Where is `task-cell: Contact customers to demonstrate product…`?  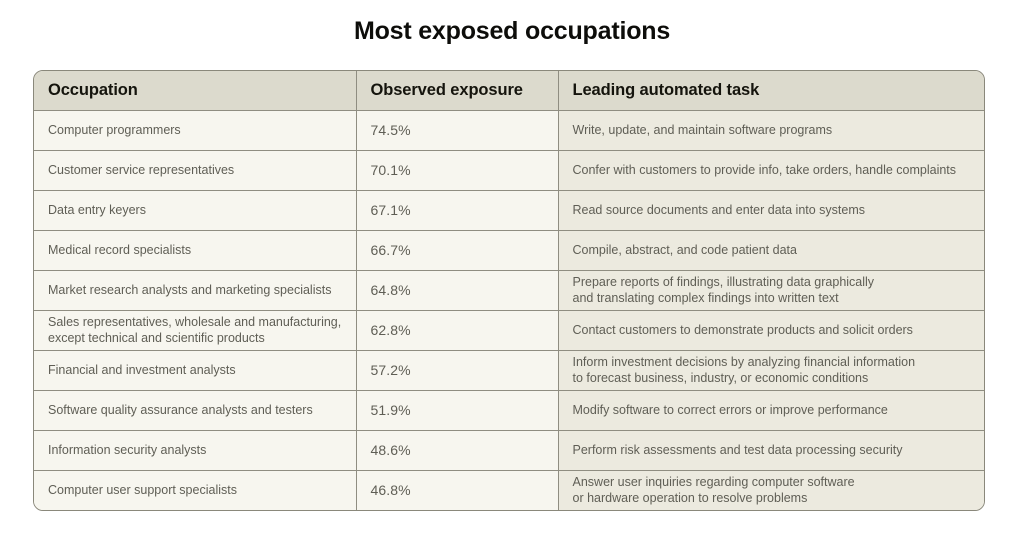
task-cell: Contact customers to demonstrate product… is located at coordinates (770, 330).